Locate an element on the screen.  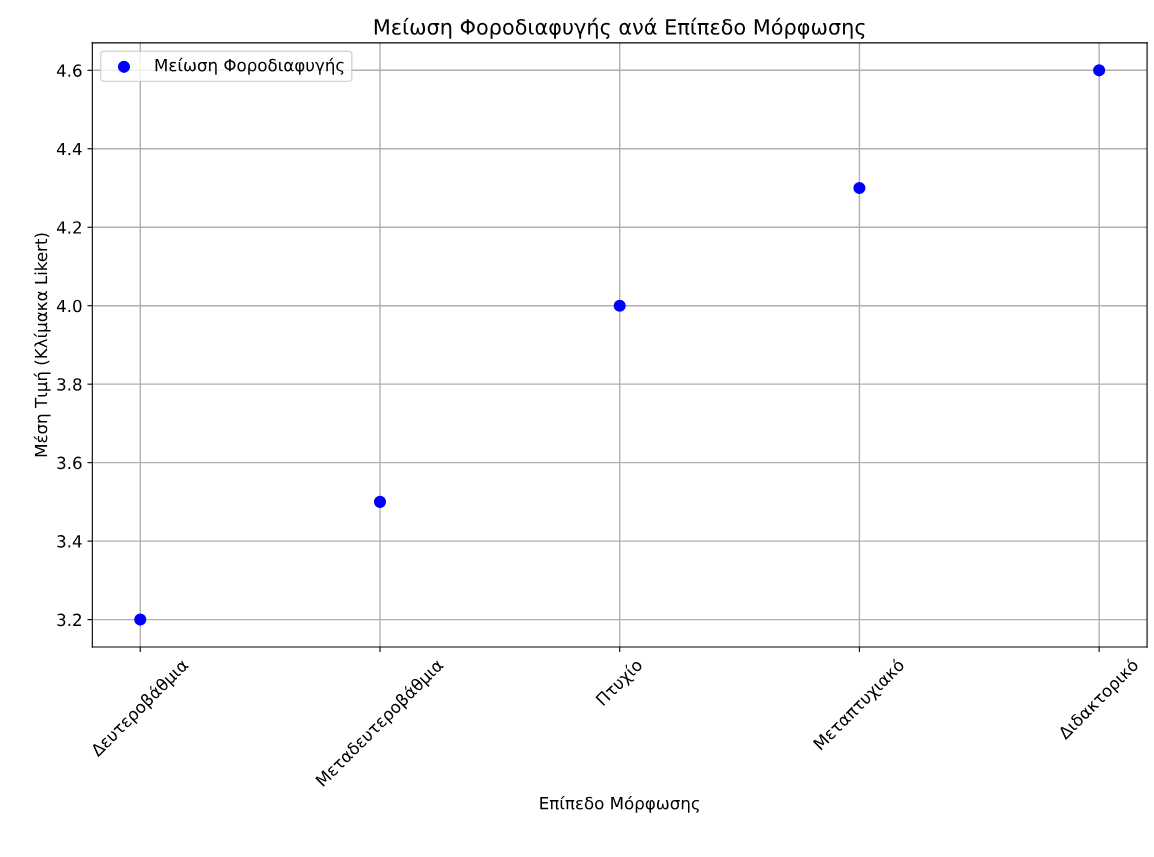
x-axis-title: Επίπεδο Μόρφωσης is located at coordinates (620, 804).